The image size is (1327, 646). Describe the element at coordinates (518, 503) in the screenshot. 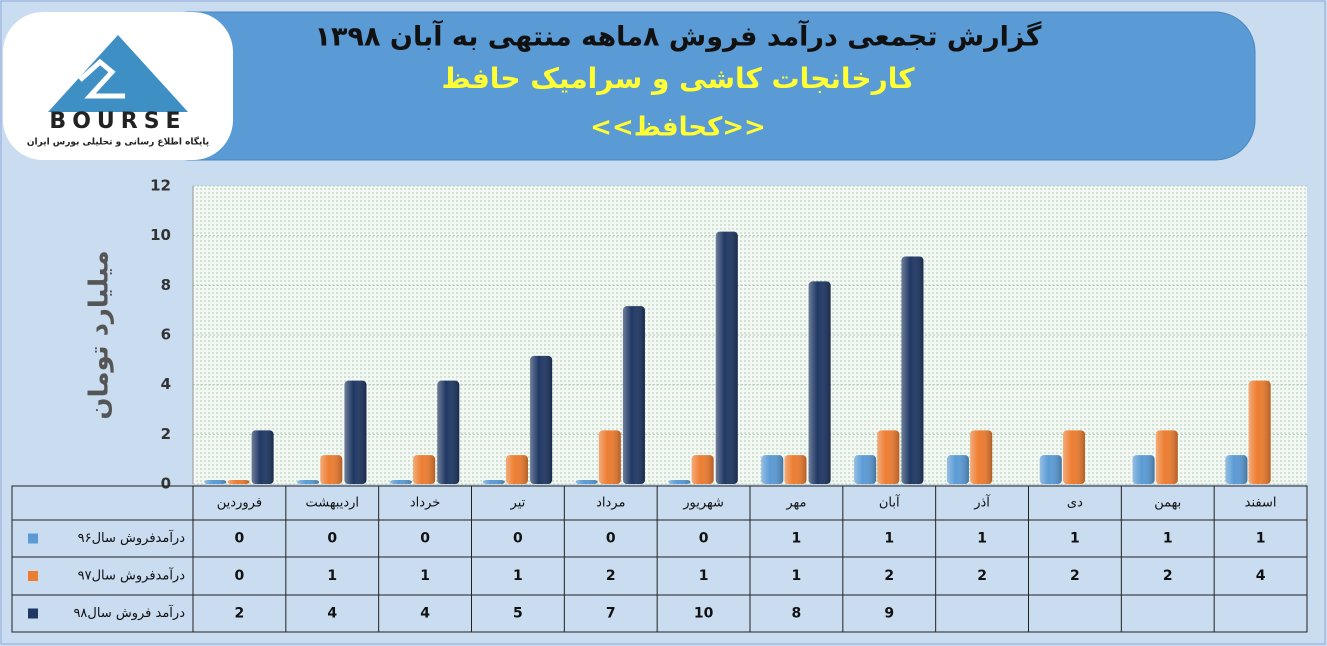

I see `x-tick-label: تیر` at that location.